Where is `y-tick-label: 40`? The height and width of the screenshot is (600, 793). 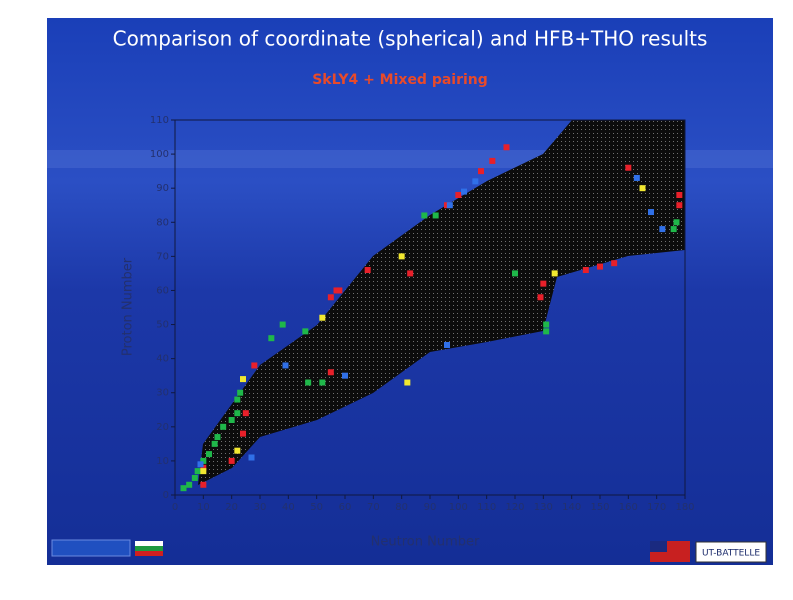
y-tick-label: 40 is located at coordinates (162, 359).